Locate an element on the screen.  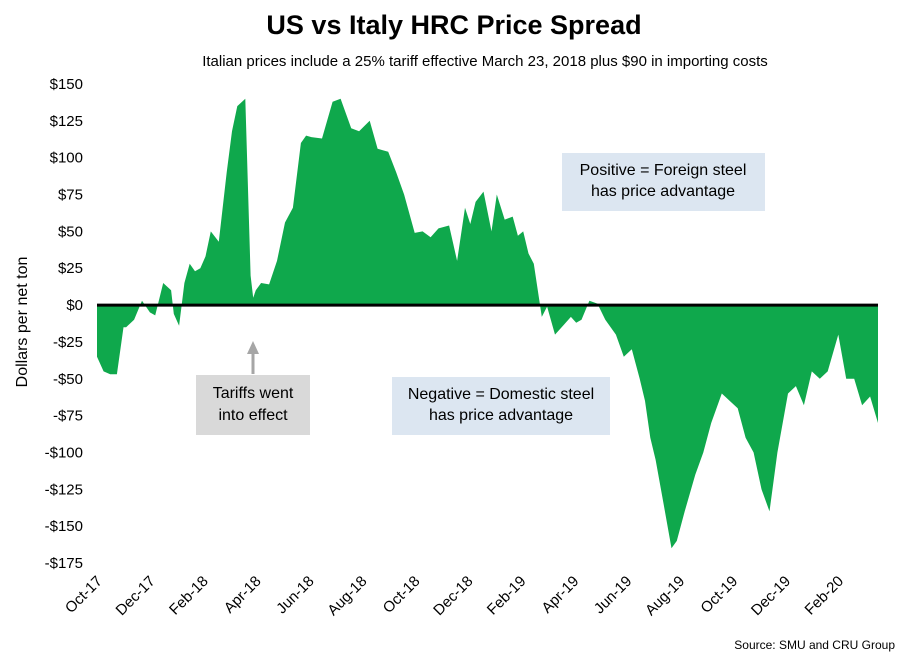
y-tick-label: $50 is located at coordinates (70, 231).